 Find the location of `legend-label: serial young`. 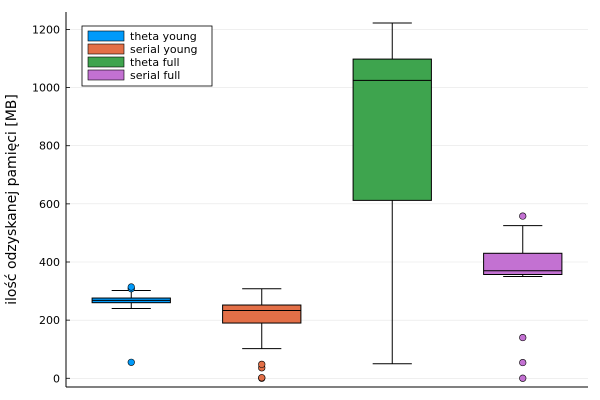

legend-label: serial young is located at coordinates (164, 49).